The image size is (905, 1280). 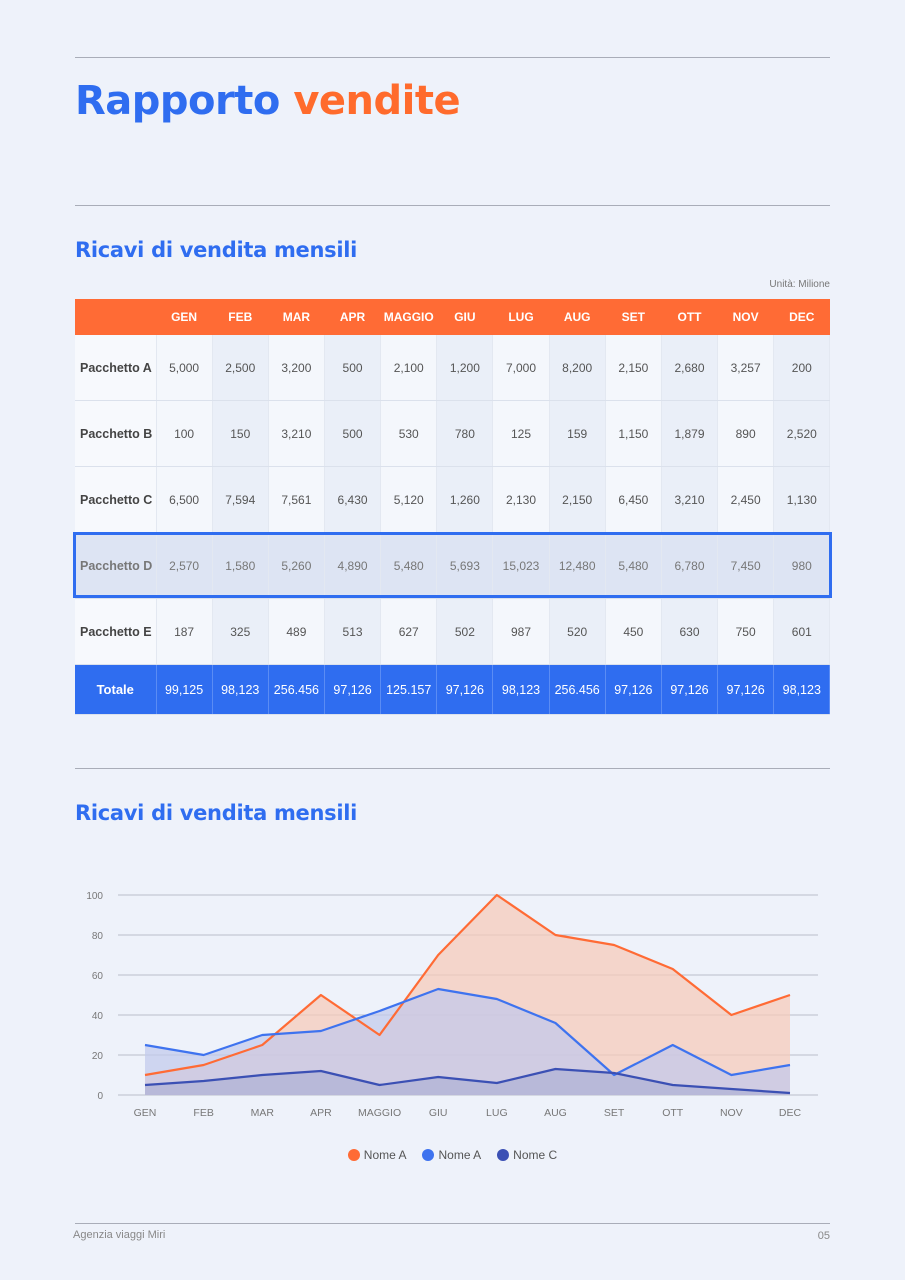 What do you see at coordinates (296, 368) in the screenshot?
I see `table-cell: 3,200` at bounding box center [296, 368].